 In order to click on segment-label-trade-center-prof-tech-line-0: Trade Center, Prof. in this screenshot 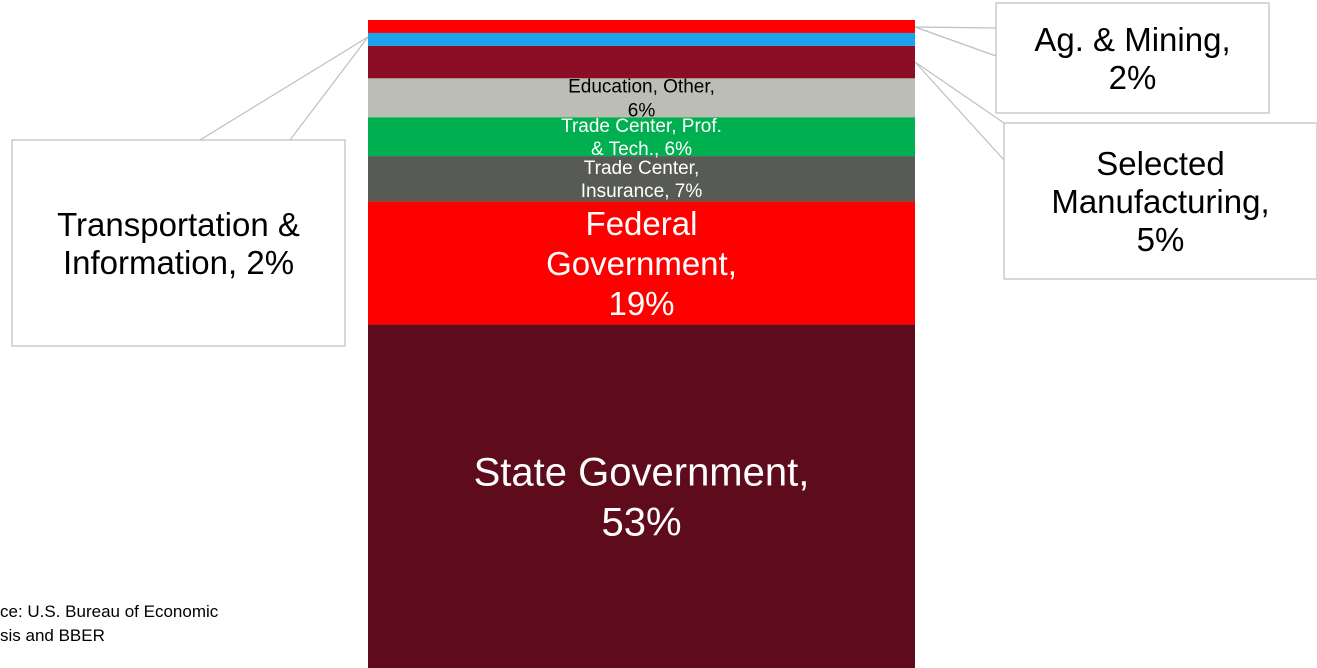, I will do `click(641, 126)`.